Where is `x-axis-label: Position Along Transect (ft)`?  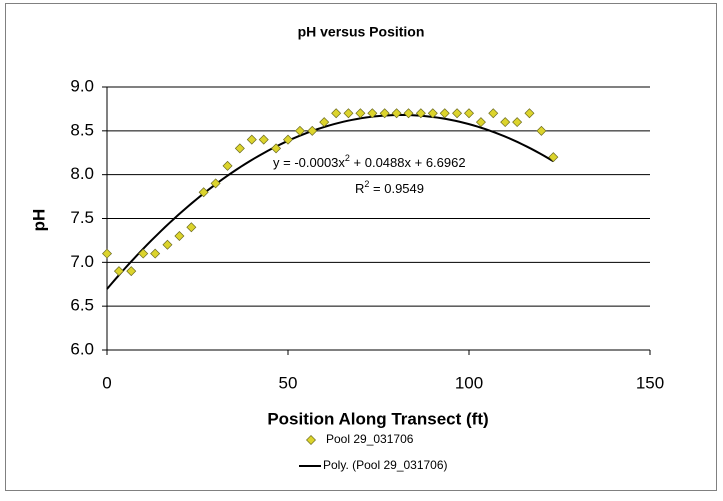
x-axis-label: Position Along Transect (ft) is located at coordinates (377, 418).